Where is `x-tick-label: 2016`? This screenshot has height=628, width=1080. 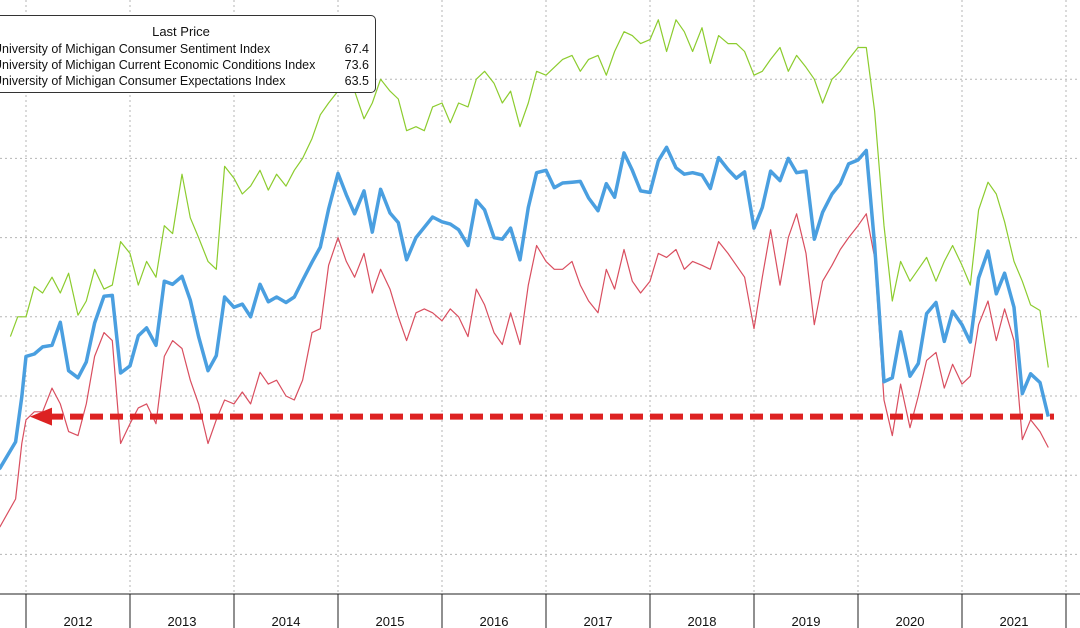 x-tick-label: 2016 is located at coordinates (494, 621).